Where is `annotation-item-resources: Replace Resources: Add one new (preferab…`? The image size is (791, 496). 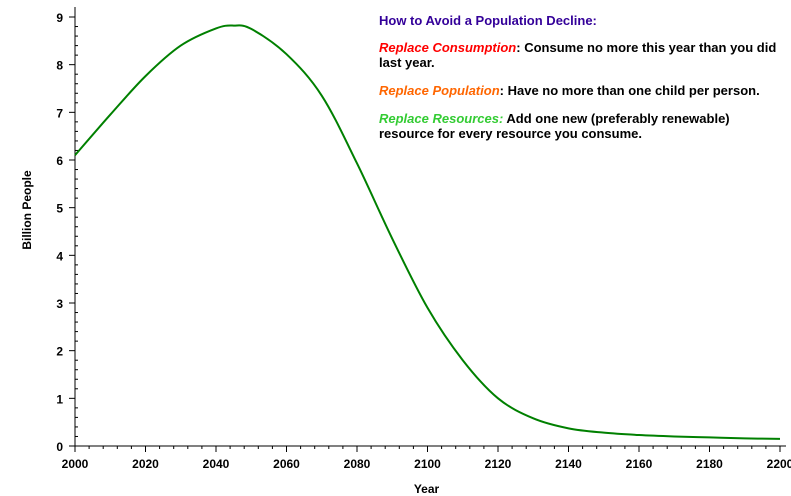 annotation-item-resources: Replace Resources: Add one new (preferab… is located at coordinates (579, 126).